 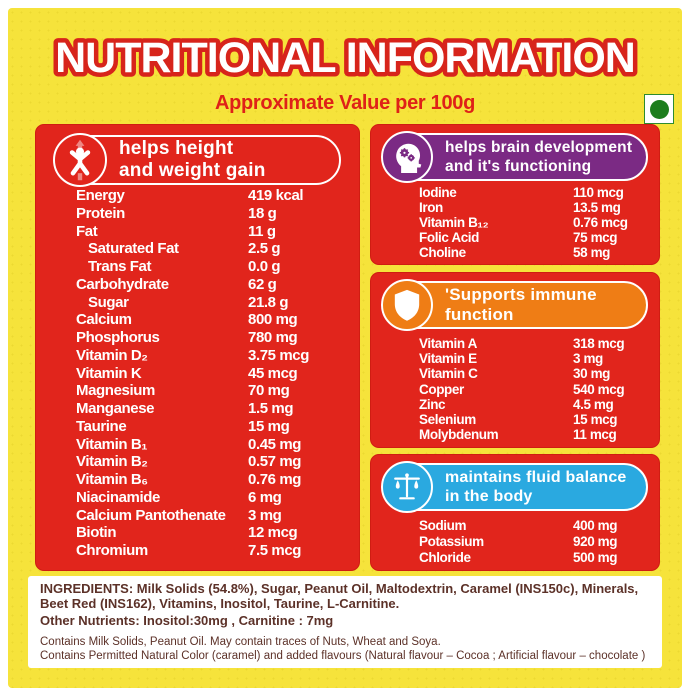 I want to click on nutrient-row: Vitamin E 3 mg, so click(x=515, y=358).